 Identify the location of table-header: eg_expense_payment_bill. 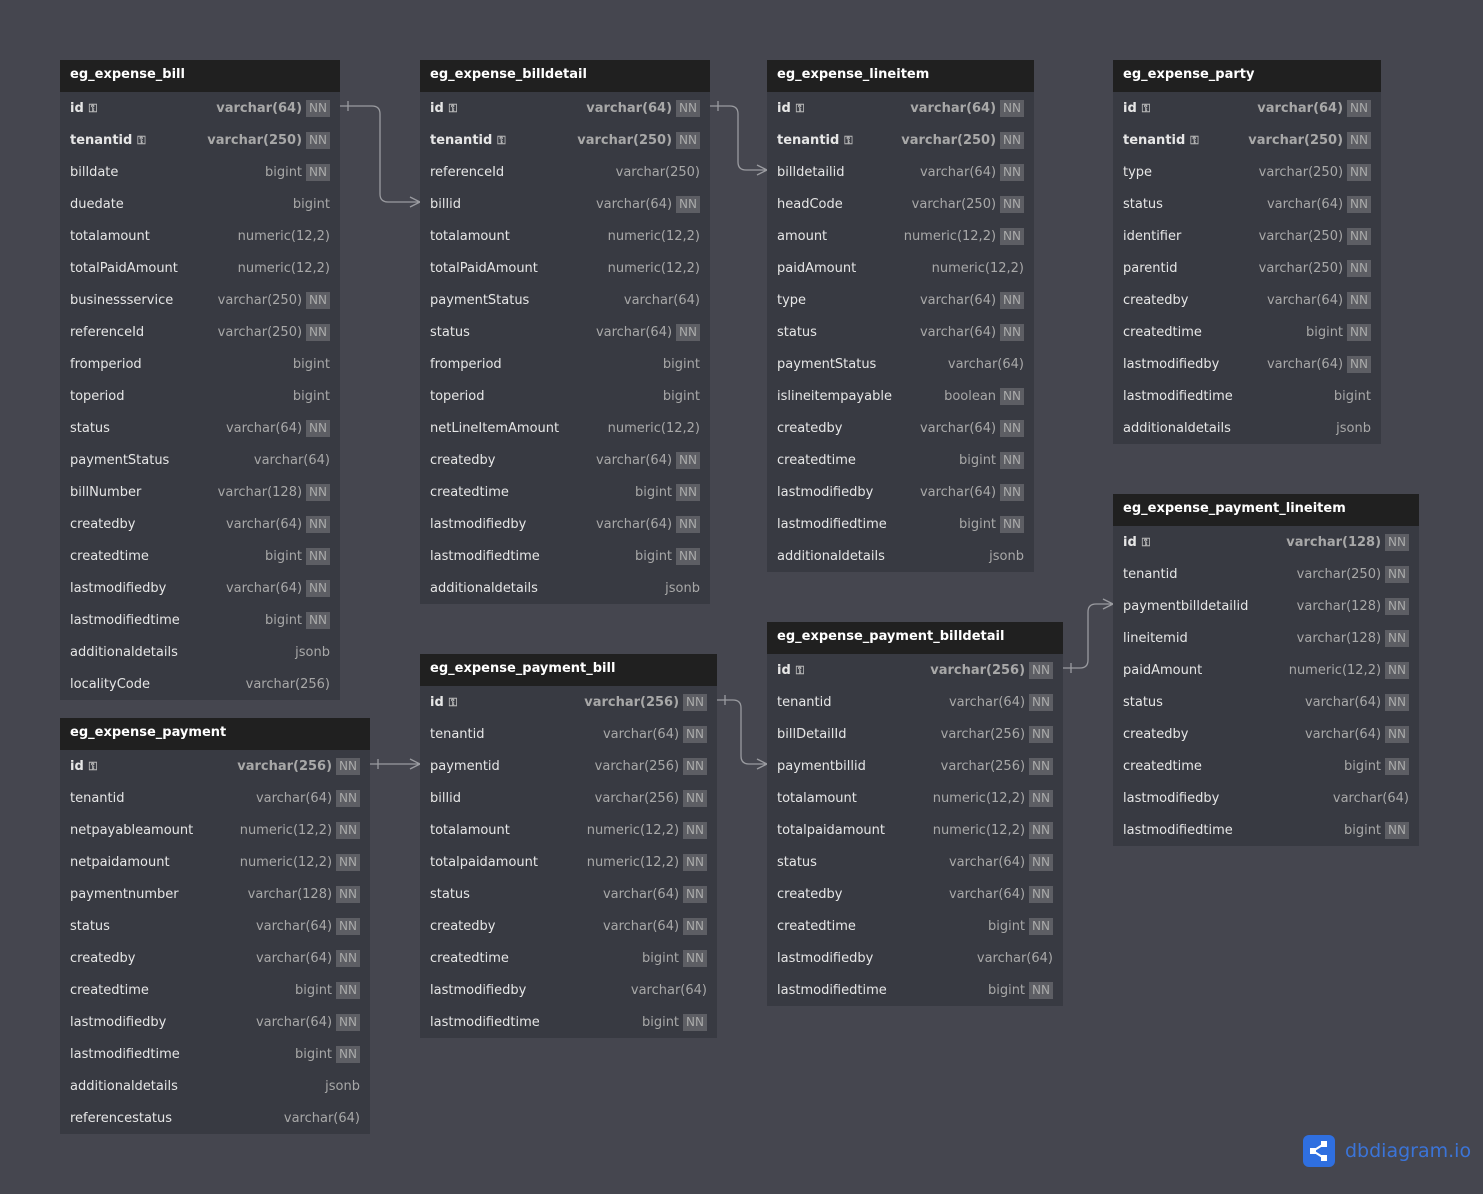
(568, 670).